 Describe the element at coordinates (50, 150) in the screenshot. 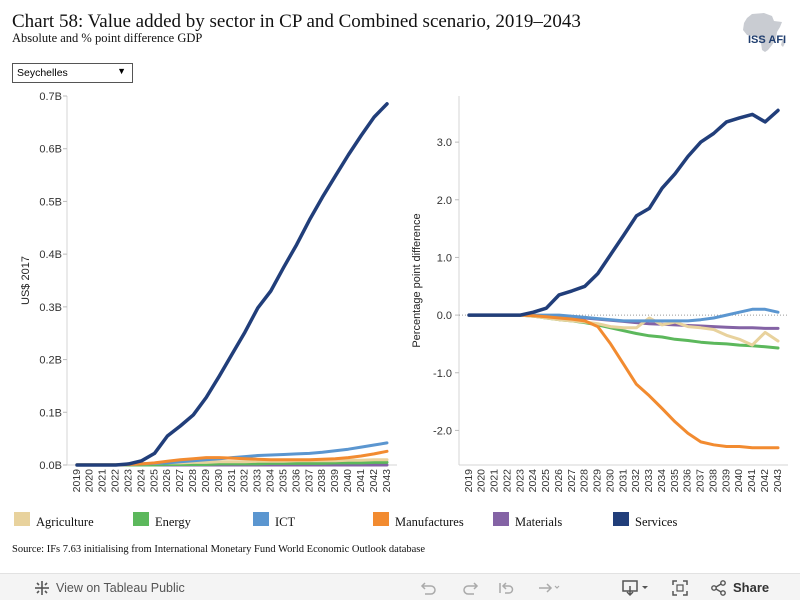

I see `abs-y-tick-label: 0.6B` at that location.